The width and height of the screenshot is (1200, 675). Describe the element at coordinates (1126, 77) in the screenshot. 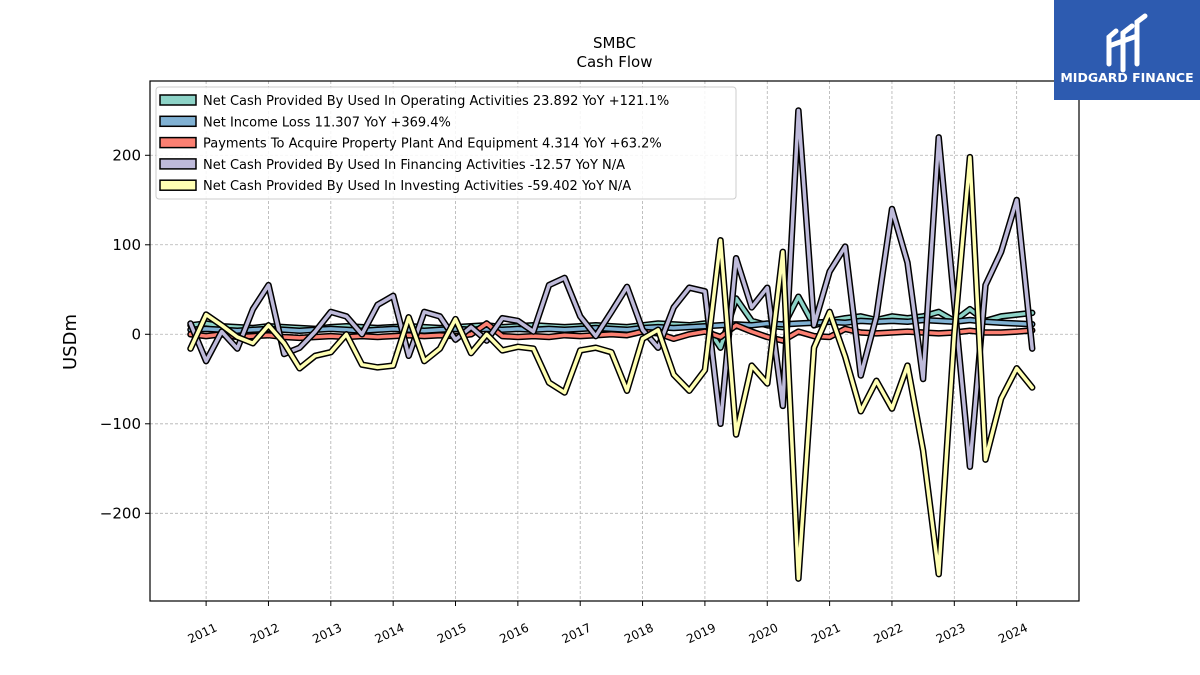

I see `logo-text: MIDGARD FINANCE` at that location.